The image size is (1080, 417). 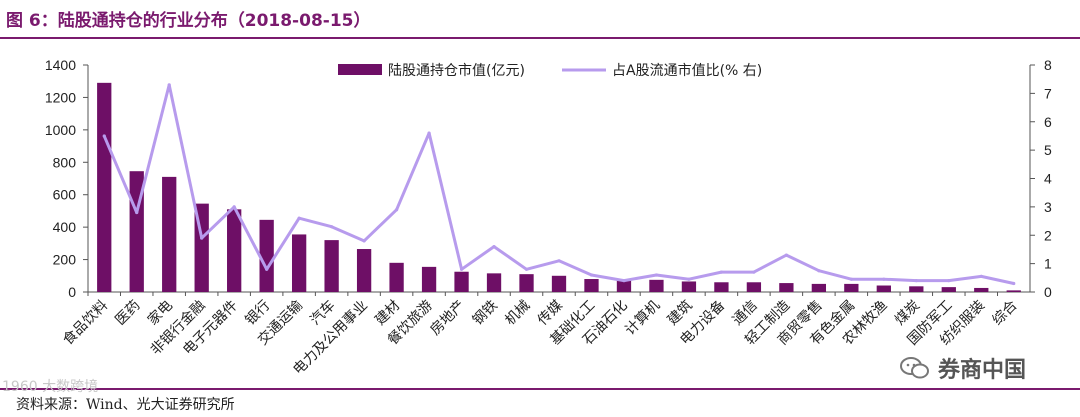 What do you see at coordinates (485, 313) in the screenshot?
I see `x-tick-label: 钢铁` at bounding box center [485, 313].